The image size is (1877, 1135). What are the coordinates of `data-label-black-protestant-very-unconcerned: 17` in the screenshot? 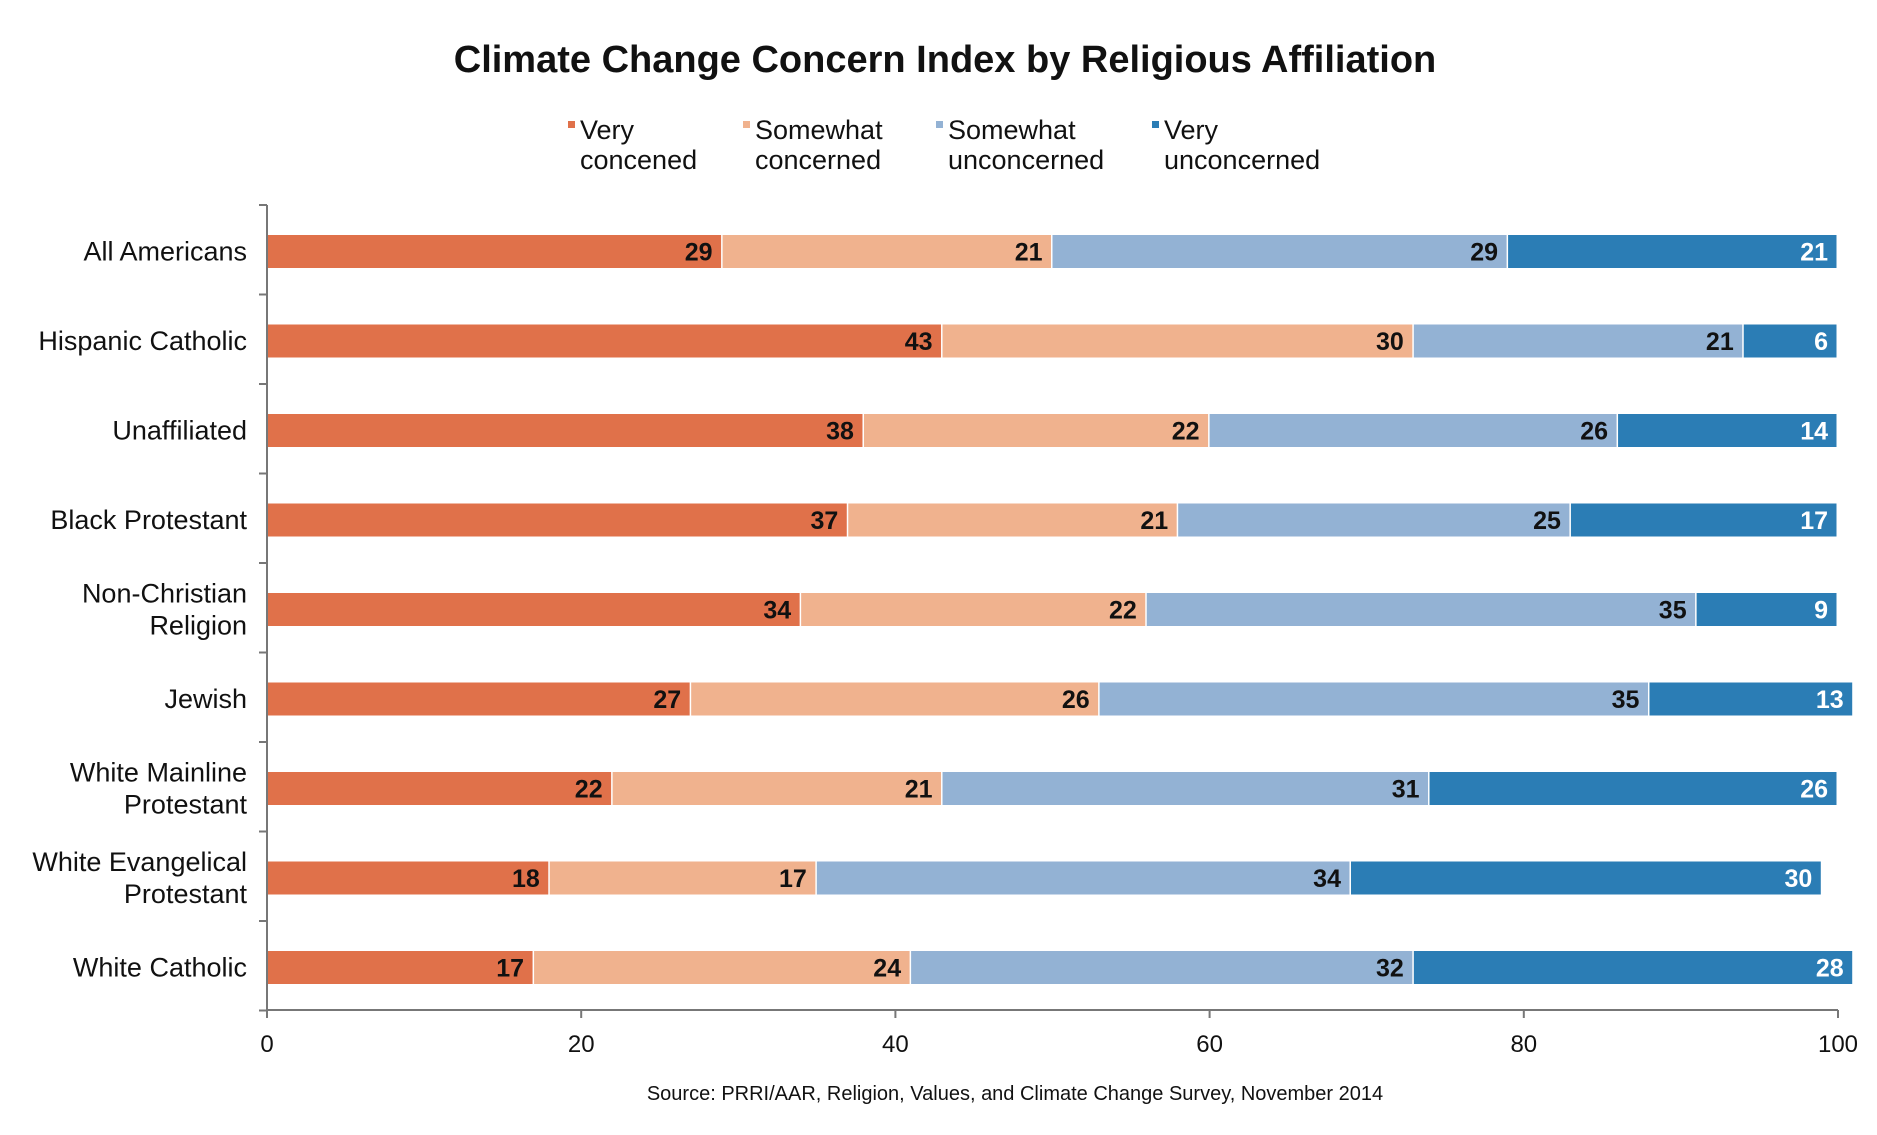 It's located at (1814, 521).